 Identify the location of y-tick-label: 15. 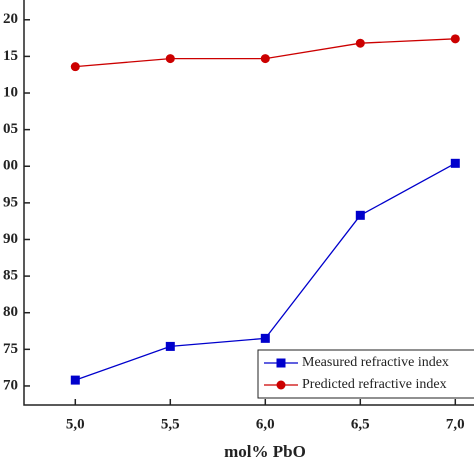
(10, 56).